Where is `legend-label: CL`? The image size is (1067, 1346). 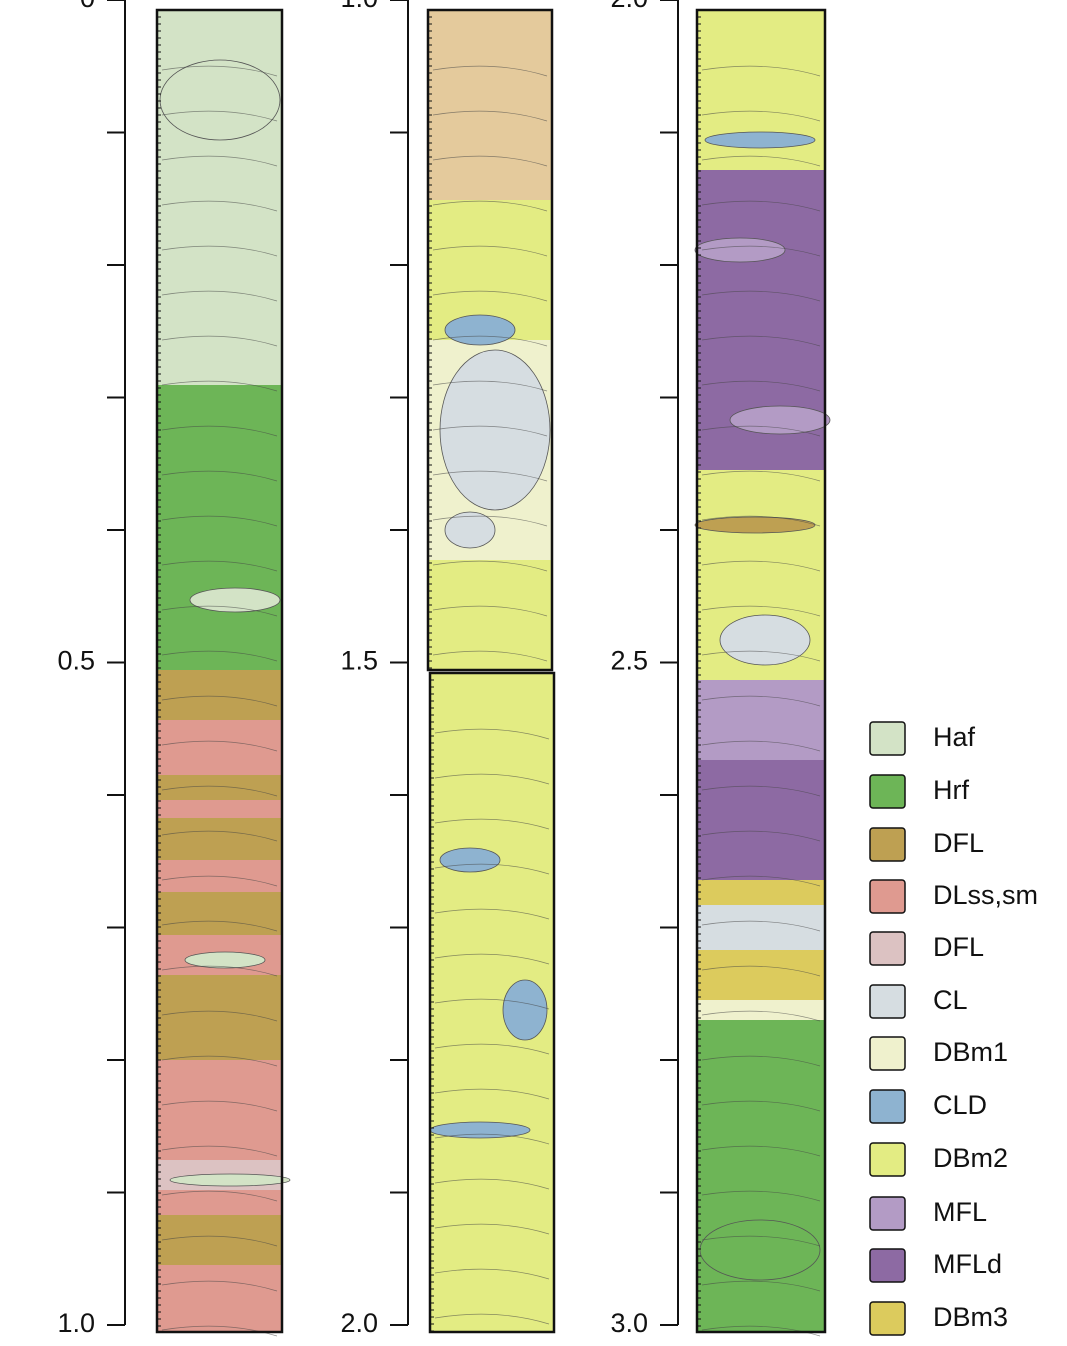
legend-label: CL is located at coordinates (950, 1000).